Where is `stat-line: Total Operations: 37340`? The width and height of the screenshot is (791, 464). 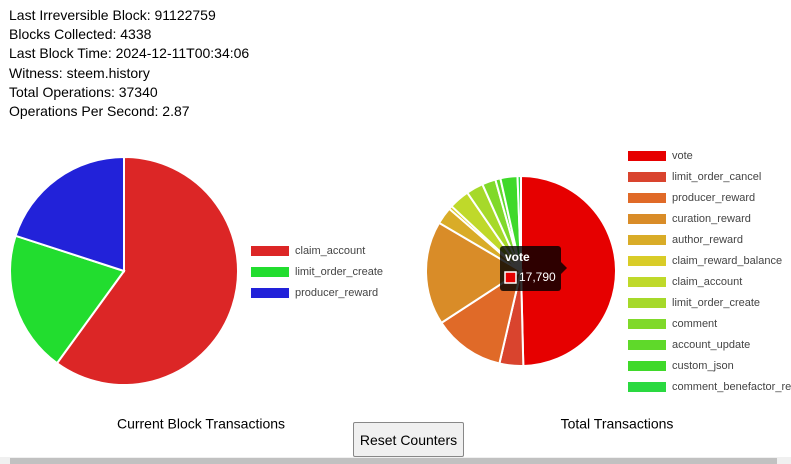
stat-line: Total Operations: 37340 is located at coordinates (83, 91).